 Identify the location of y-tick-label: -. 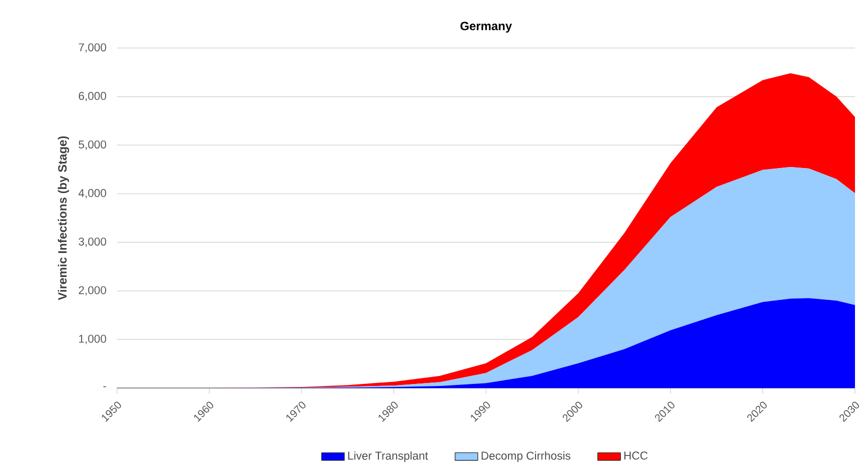
(104, 387).